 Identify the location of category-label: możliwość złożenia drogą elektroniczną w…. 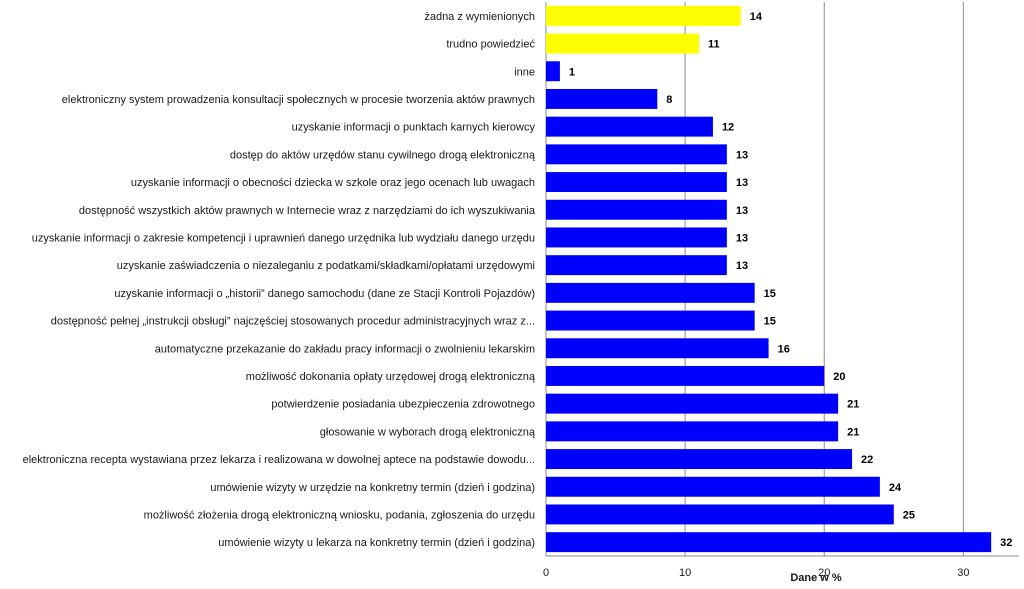
(339, 515).